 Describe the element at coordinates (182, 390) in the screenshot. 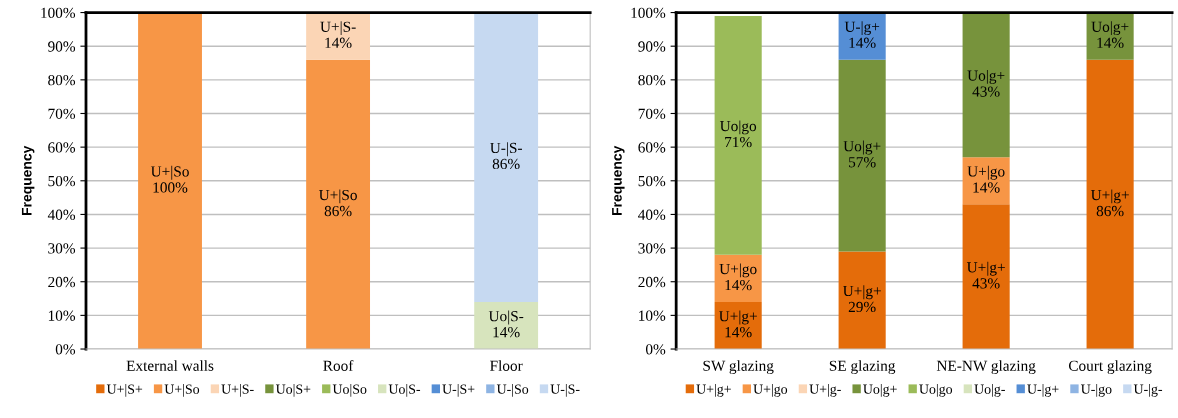

I see `legend-label: U+|So` at that location.